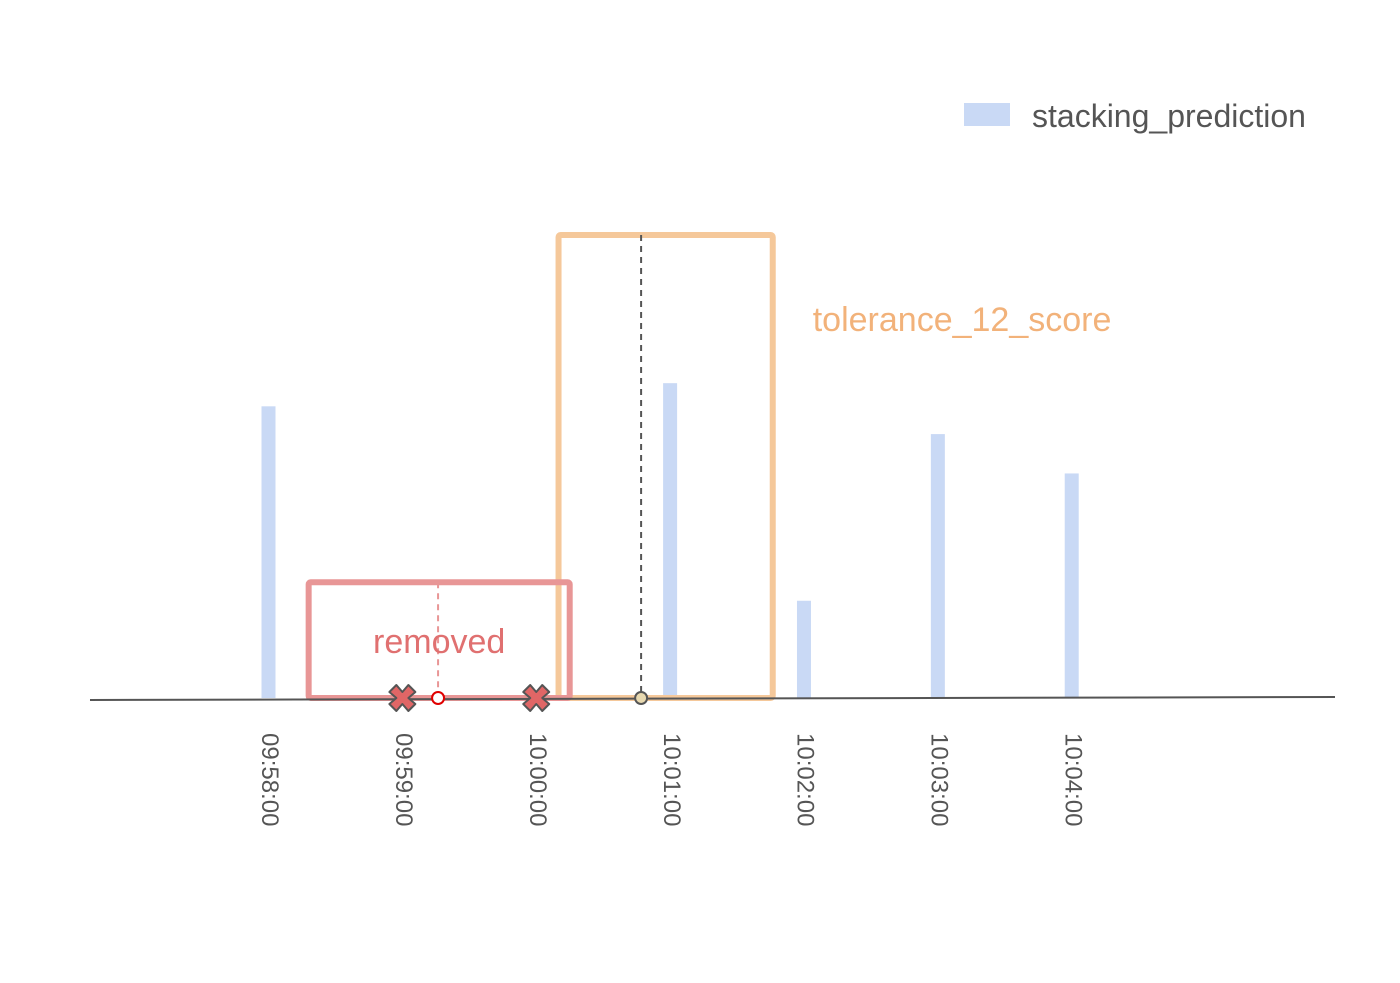  Describe the element at coordinates (1072, 779) in the screenshot. I see `x-tick-label-100400: 10:04:00` at that location.